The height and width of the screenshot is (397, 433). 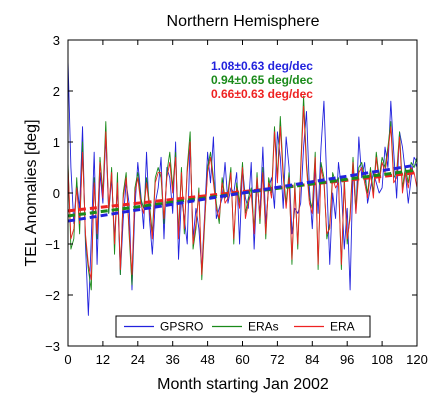 What do you see at coordinates (347, 359) in the screenshot?
I see `x-tick-label: 96` at bounding box center [347, 359].